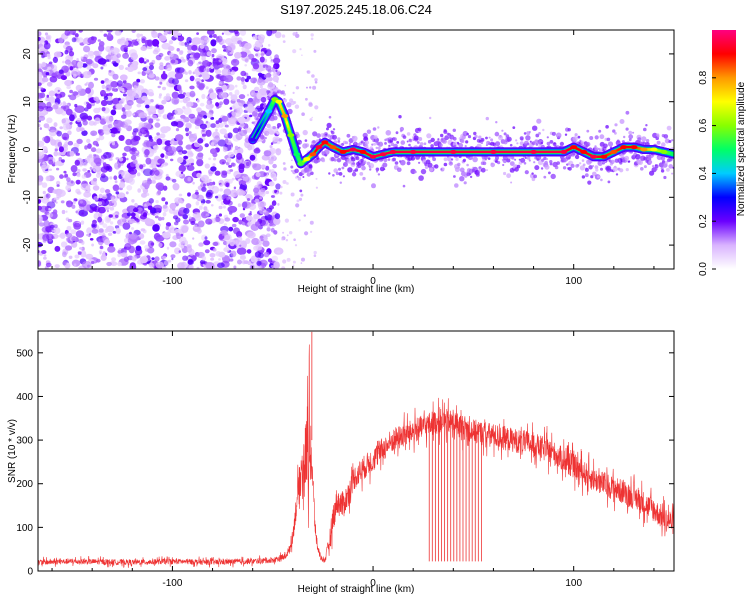  I want to click on y-tick-label: 300, so click(24, 441).